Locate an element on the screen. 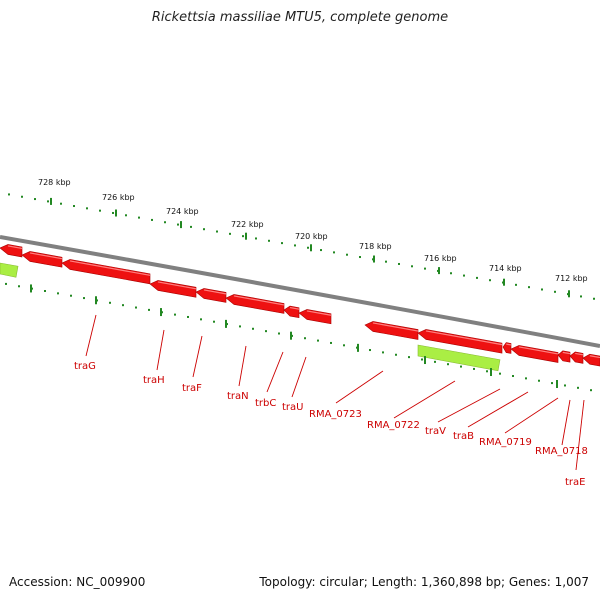 Image resolution: width=600 pixels, height=600 pixels. kbp-label: 716 kbp is located at coordinates (440, 258).